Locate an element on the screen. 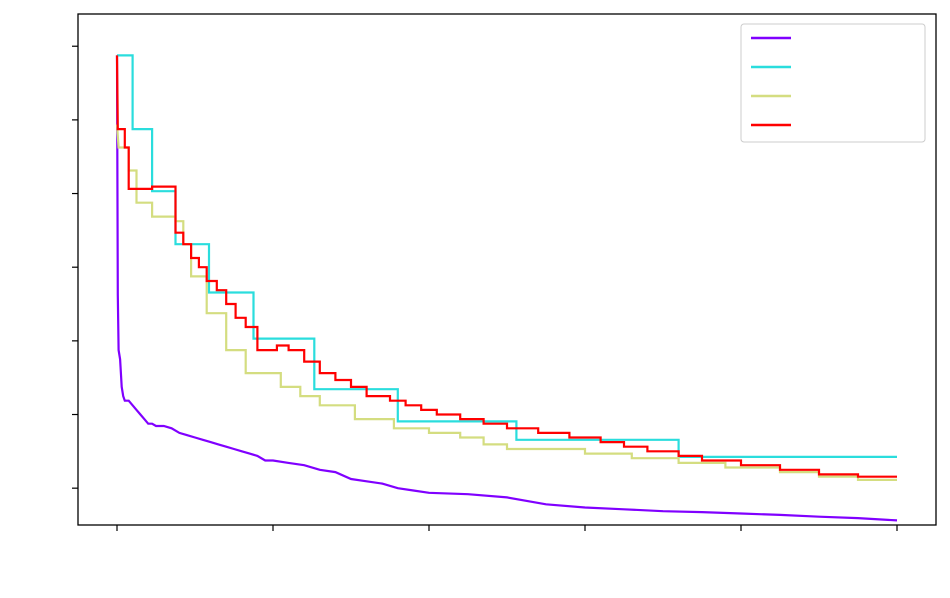 This screenshot has height=598, width=950. legend-entries is located at coordinates (771, 81).